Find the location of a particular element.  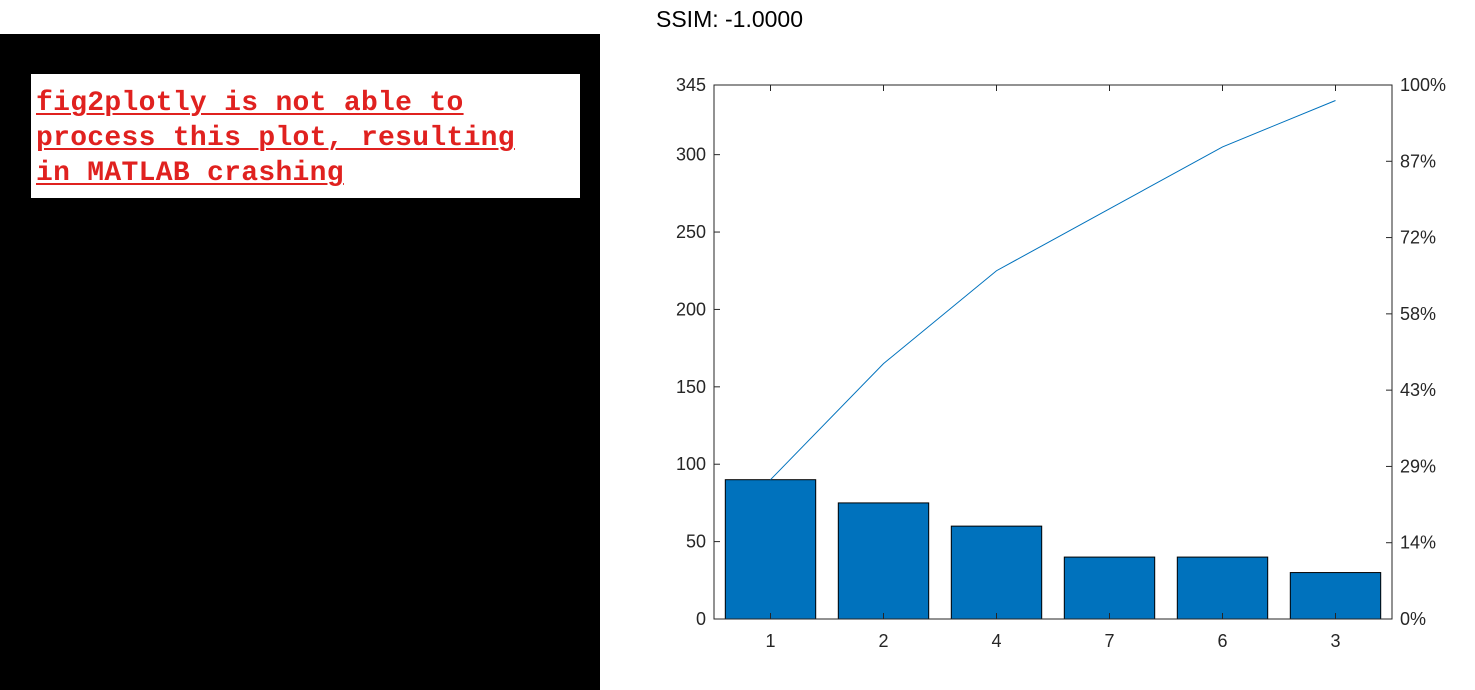

chart-title: SSIM: -1.0000 is located at coordinates (730, 19).